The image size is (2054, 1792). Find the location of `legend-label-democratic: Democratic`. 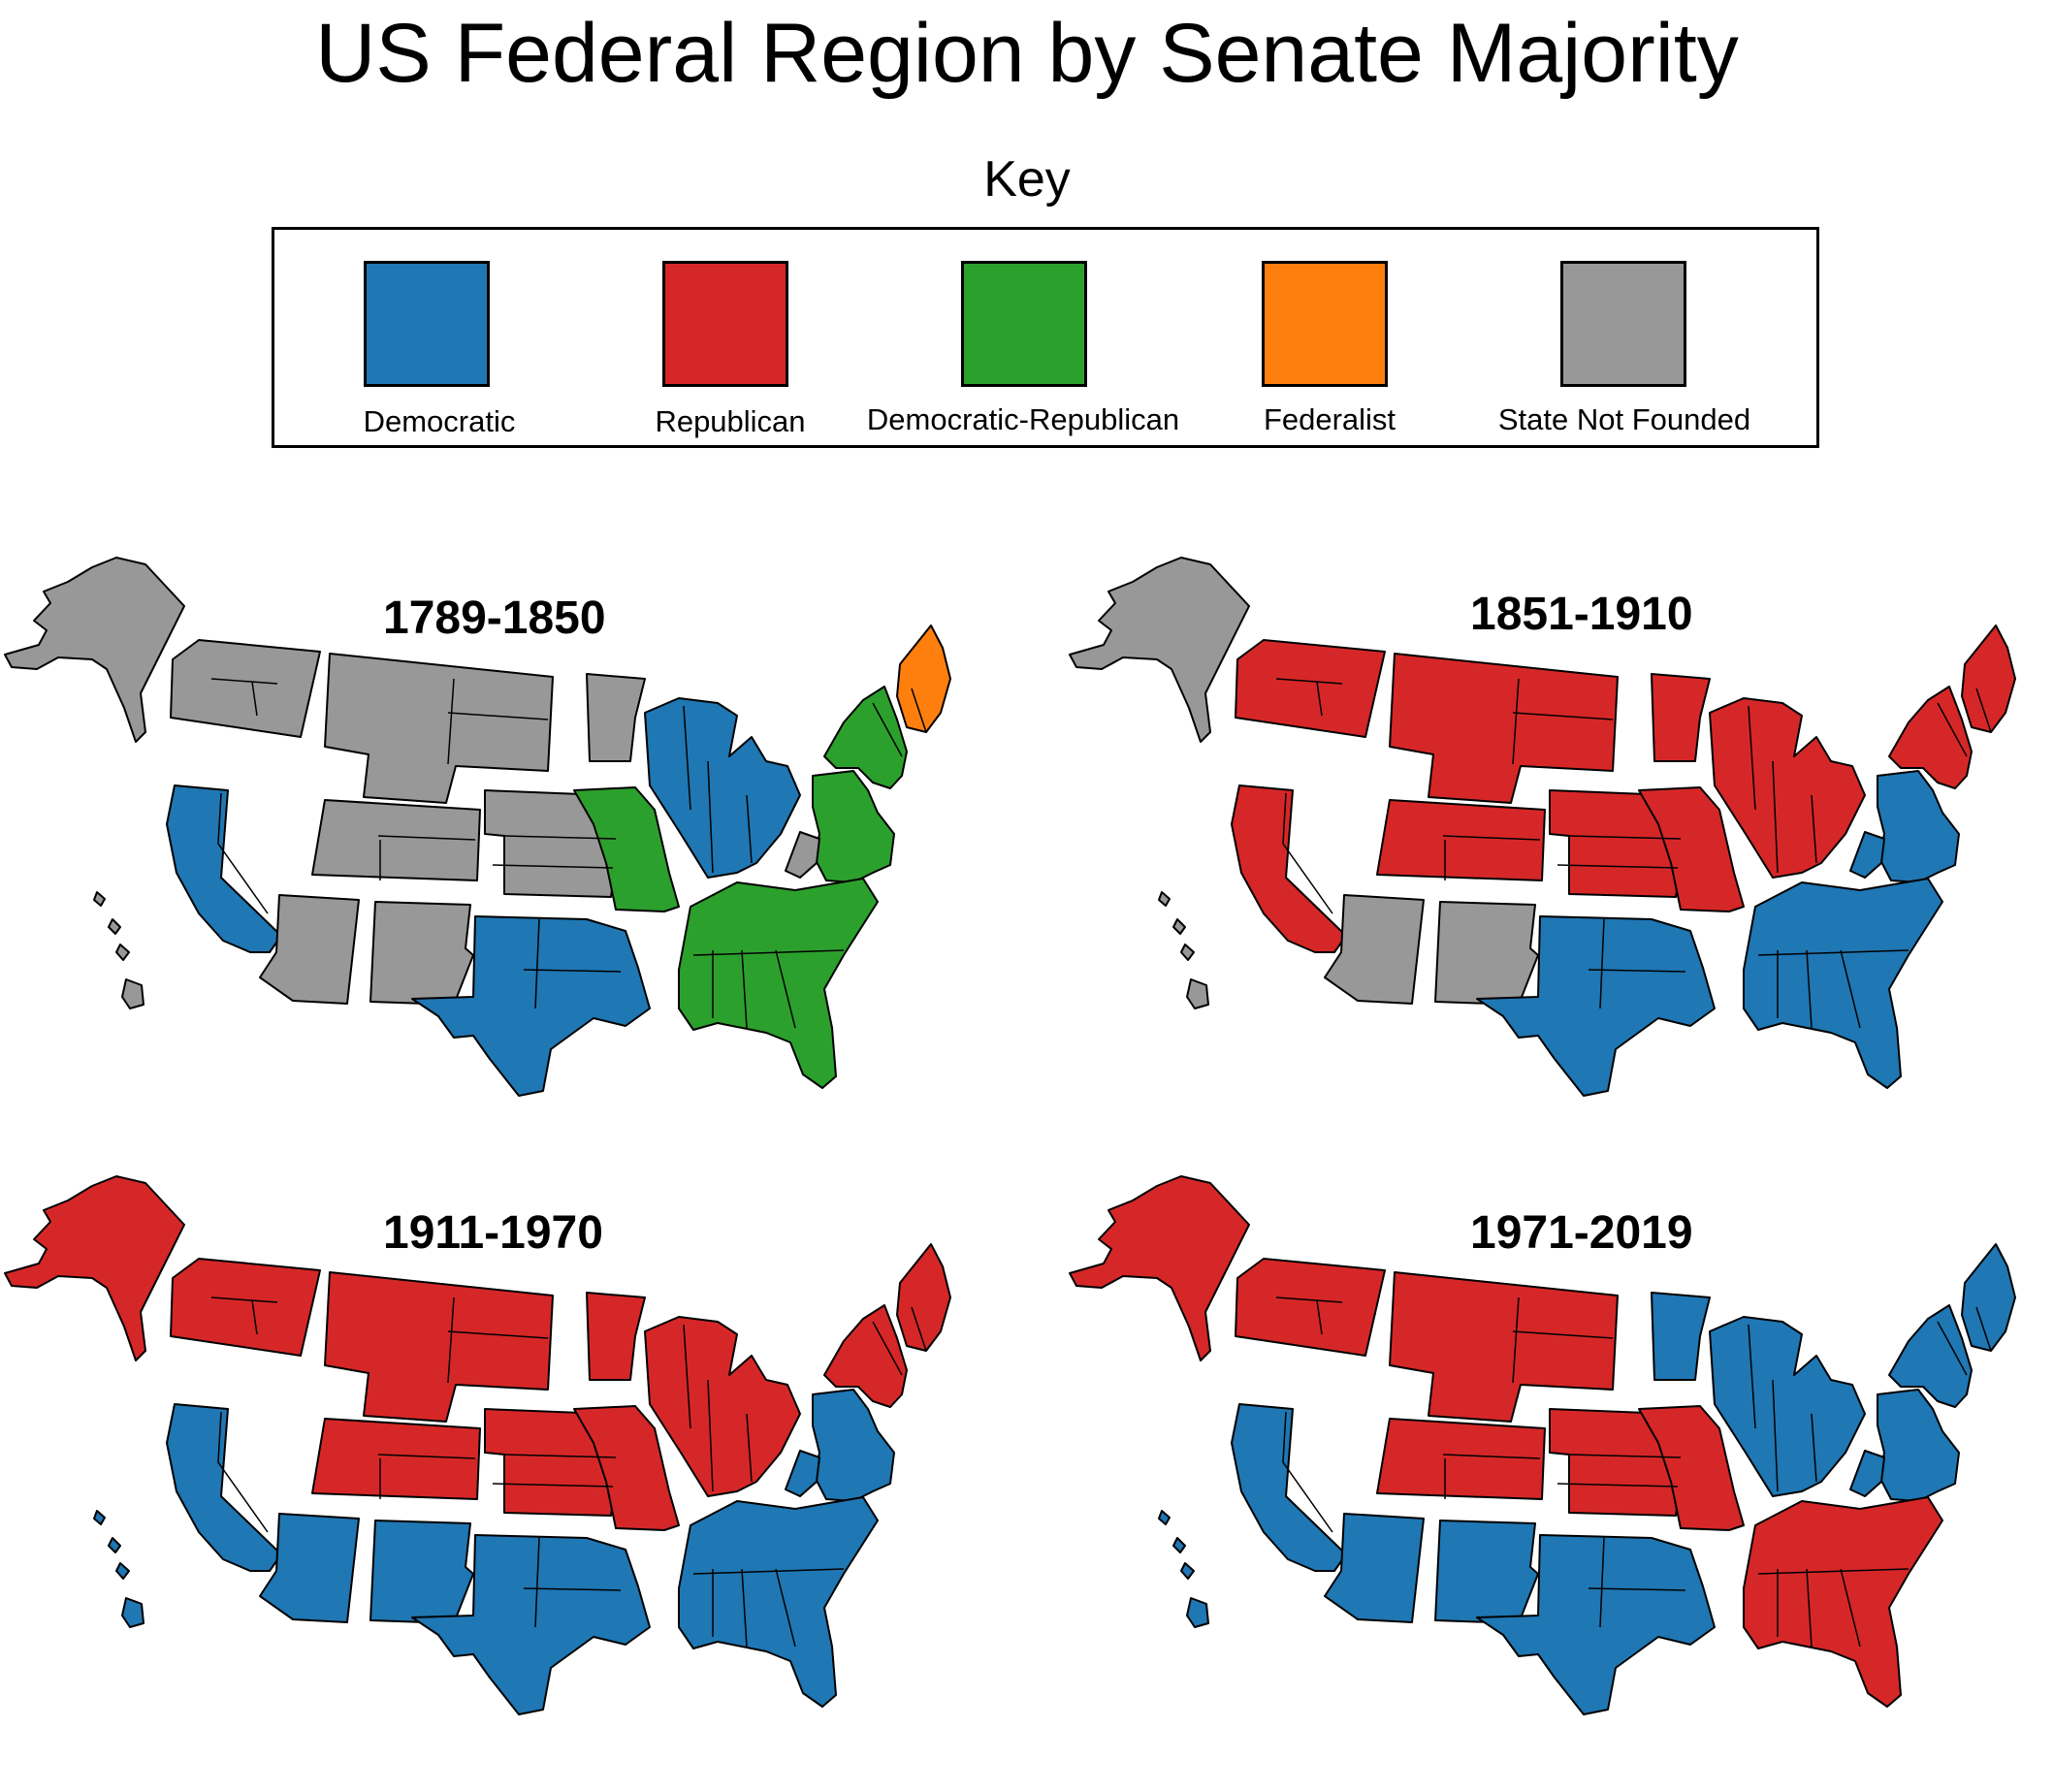

legend-label-democratic: Democratic is located at coordinates (439, 421).